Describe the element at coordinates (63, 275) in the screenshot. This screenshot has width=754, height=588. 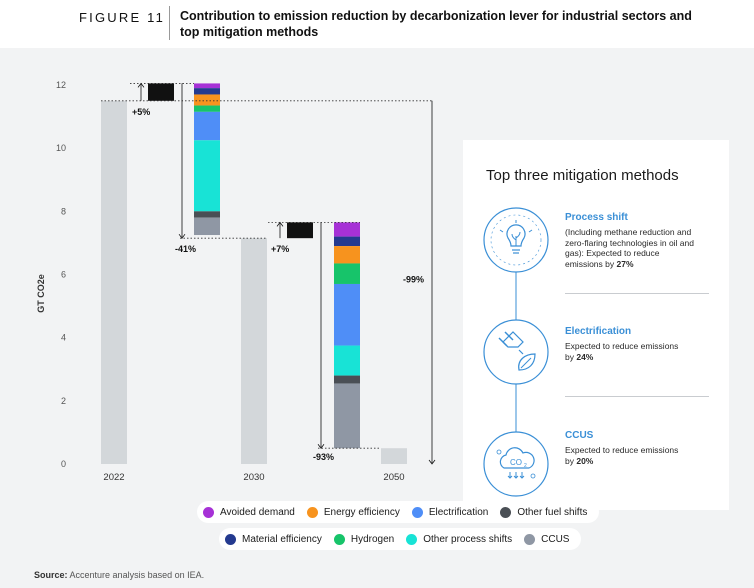
I see `y-tick-label: 6` at that location.